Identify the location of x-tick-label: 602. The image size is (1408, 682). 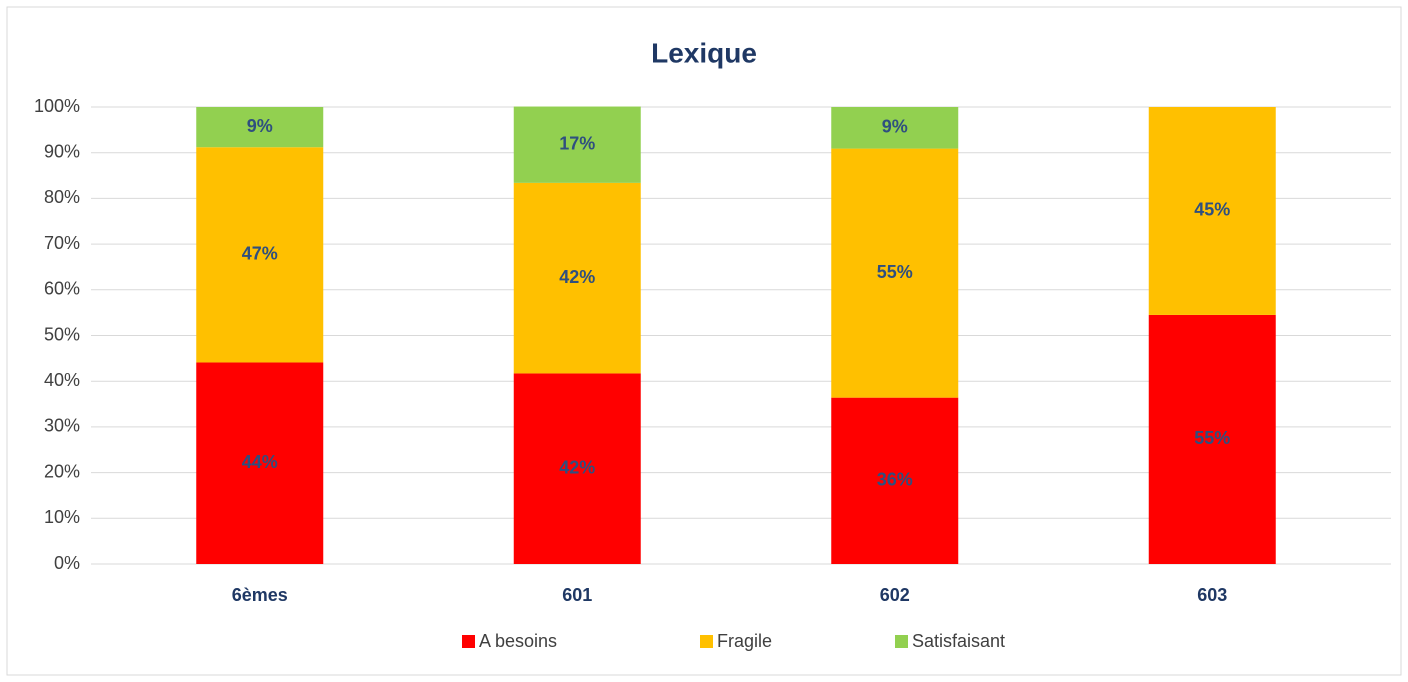
(895, 595).